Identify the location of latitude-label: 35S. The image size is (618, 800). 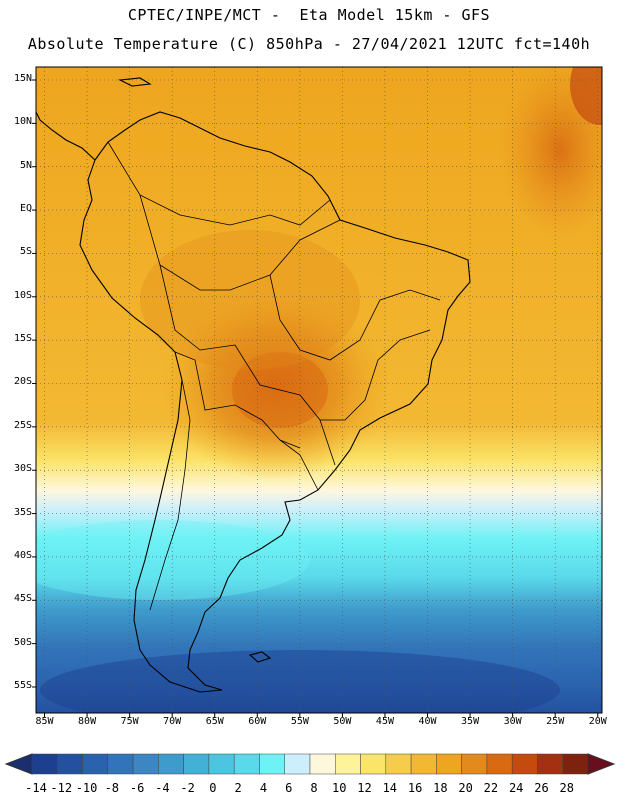
(22, 512).